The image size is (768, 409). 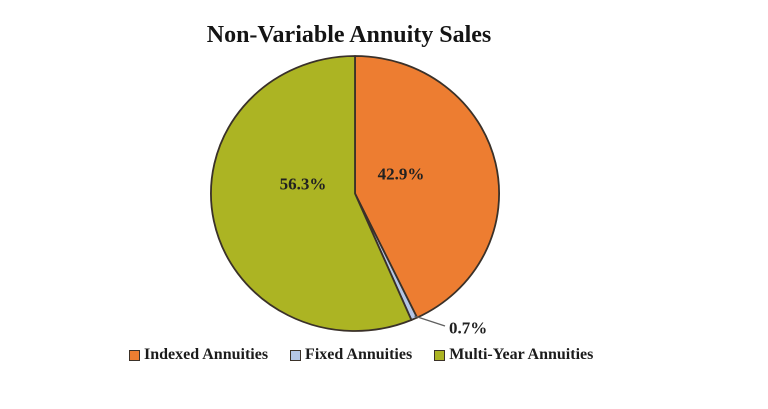 What do you see at coordinates (440, 355) in the screenshot?
I see `legend-swatch-multi-year-annuities` at bounding box center [440, 355].